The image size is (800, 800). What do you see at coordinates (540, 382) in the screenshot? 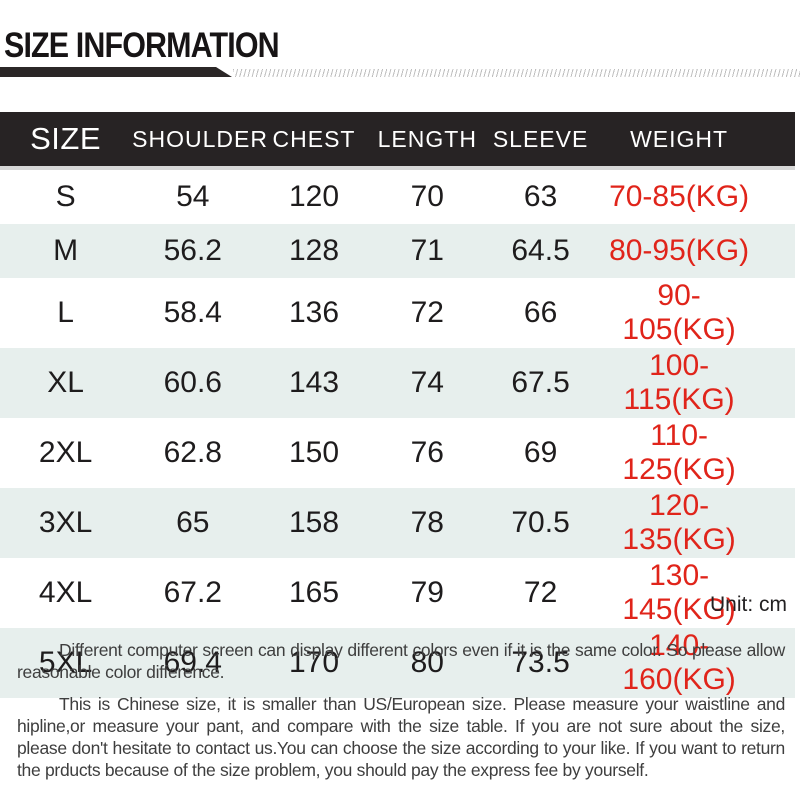
I see `cell-sleeve: 67.5` at bounding box center [540, 382].